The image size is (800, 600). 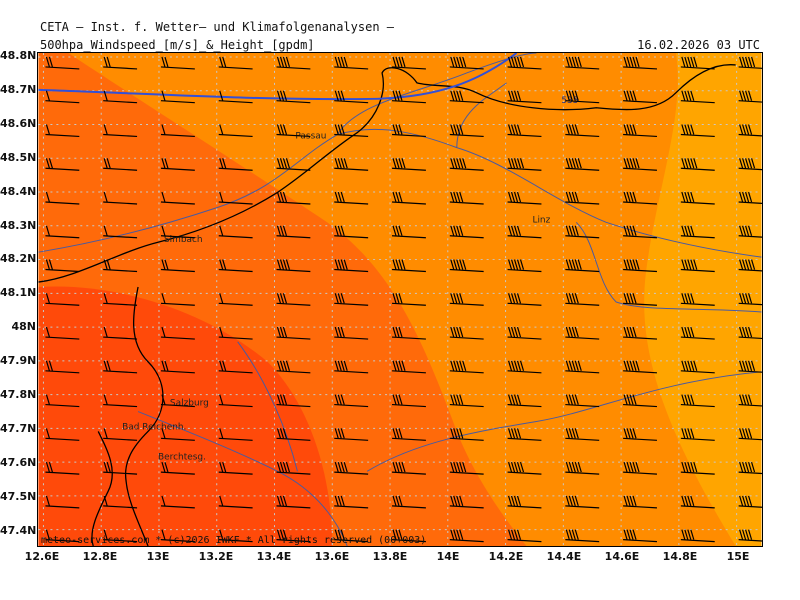 I want to click on lat-tick-label: 47.5N, so click(x=18, y=496).